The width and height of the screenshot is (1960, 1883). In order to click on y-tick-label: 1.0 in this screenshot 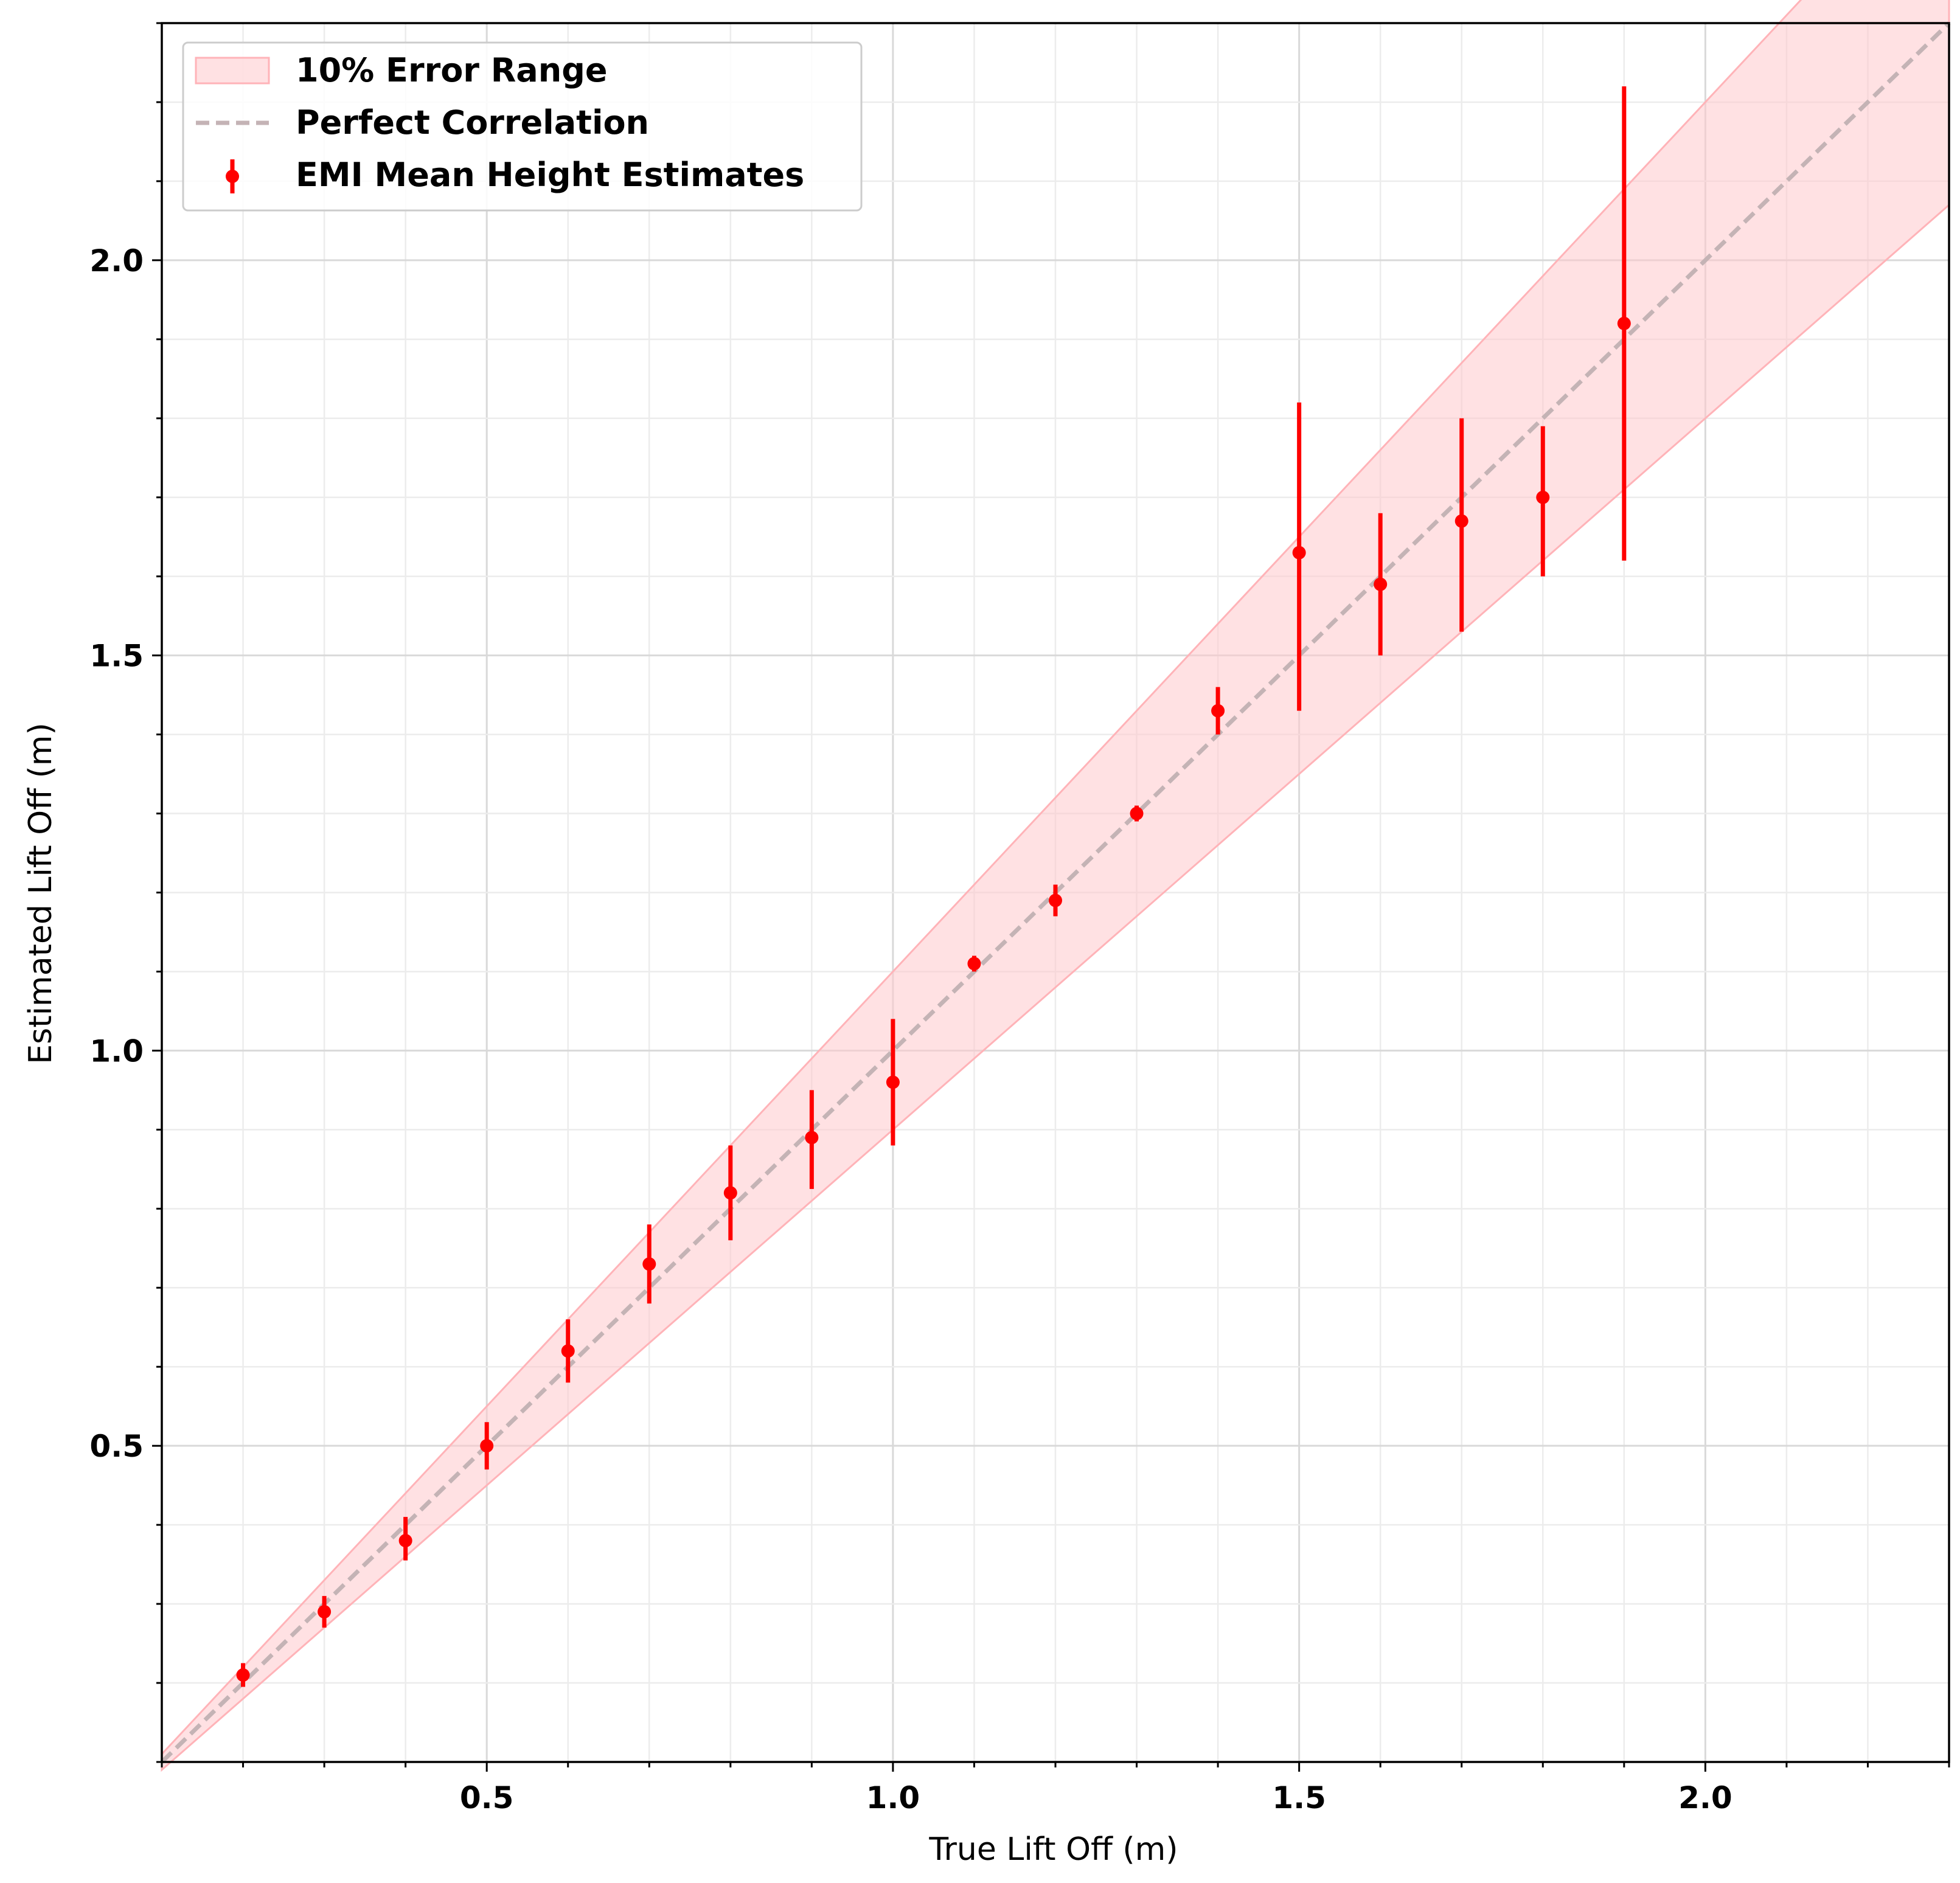, I will do `click(117, 1051)`.